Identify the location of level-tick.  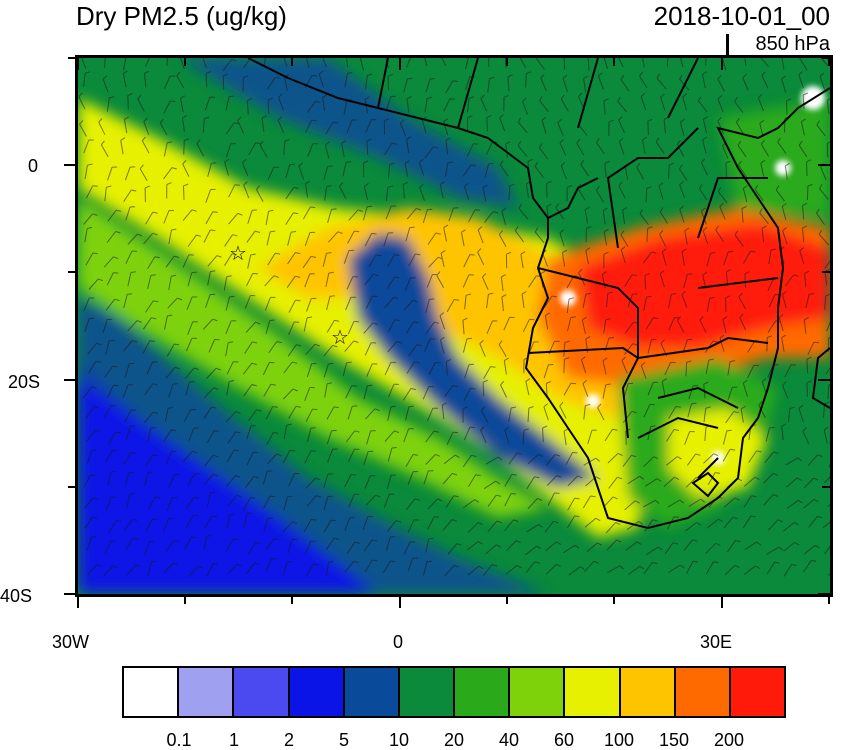
(727, 45).